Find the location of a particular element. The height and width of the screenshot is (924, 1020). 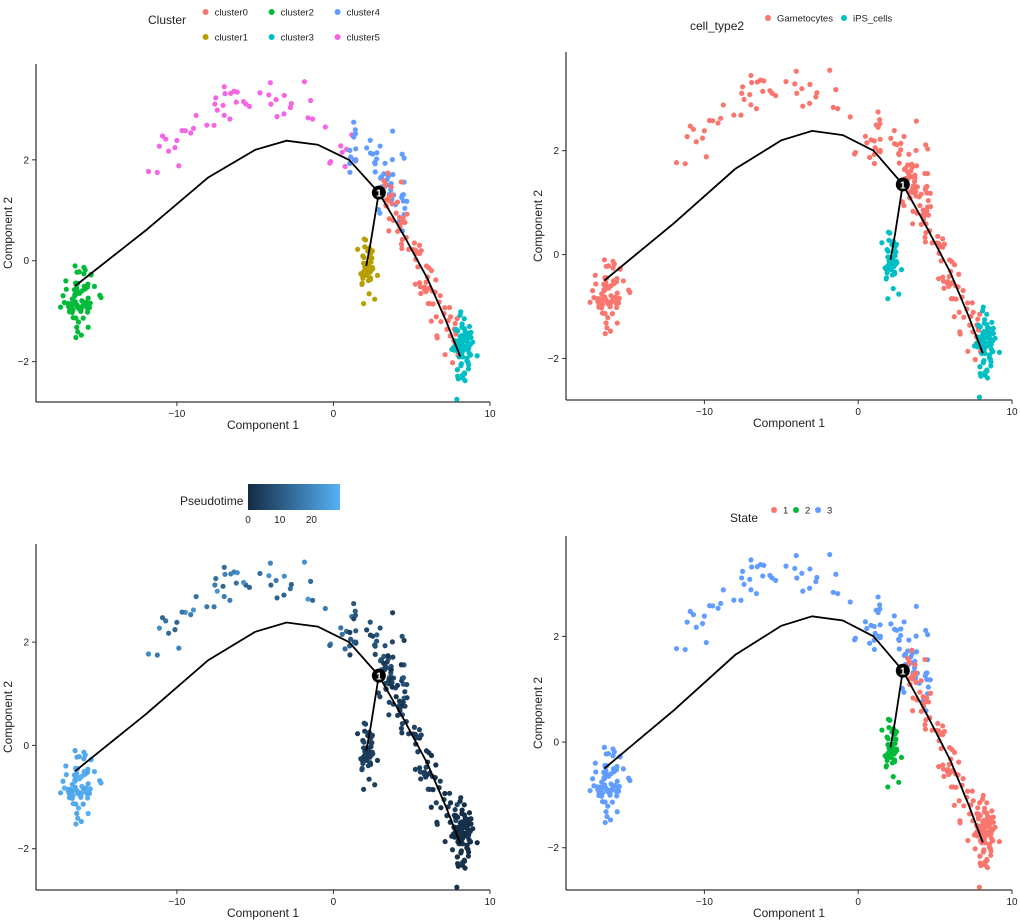

legend-label: cluster3 is located at coordinates (297, 38).